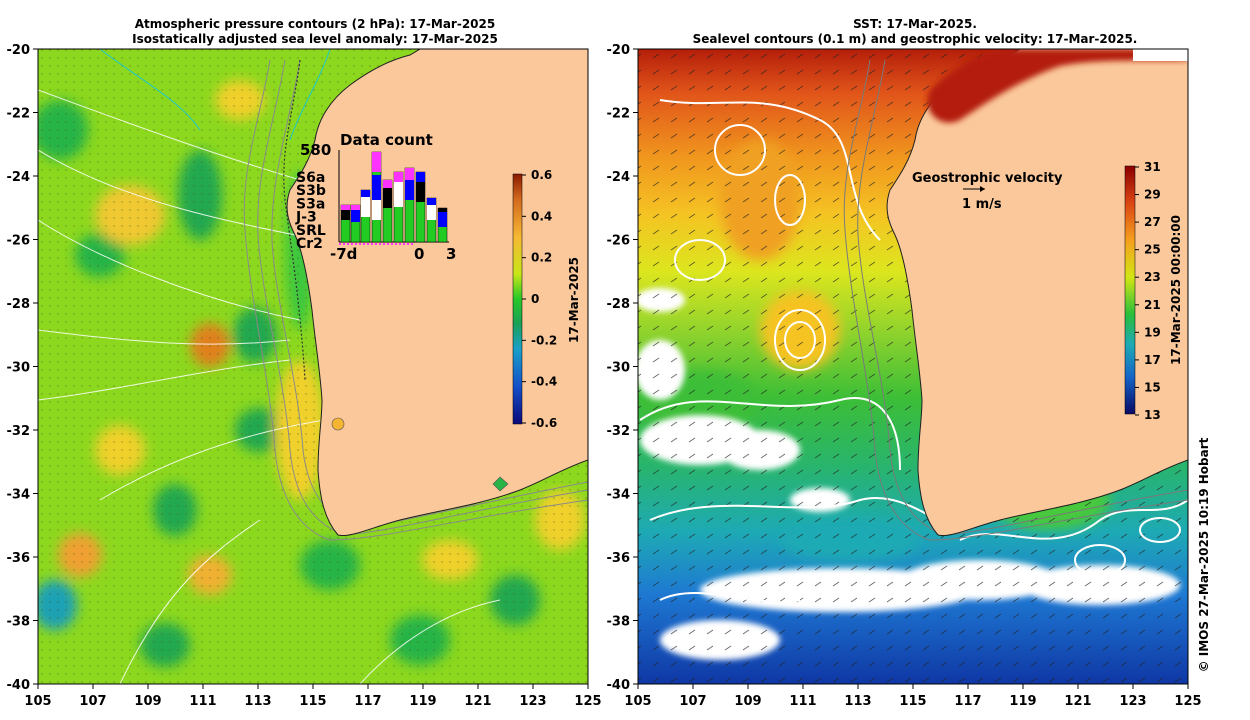 Image resolution: width=1250 pixels, height=720 pixels. Describe the element at coordinates (367, 701) in the screenshot. I see `left-lon-tick: 117` at that location.